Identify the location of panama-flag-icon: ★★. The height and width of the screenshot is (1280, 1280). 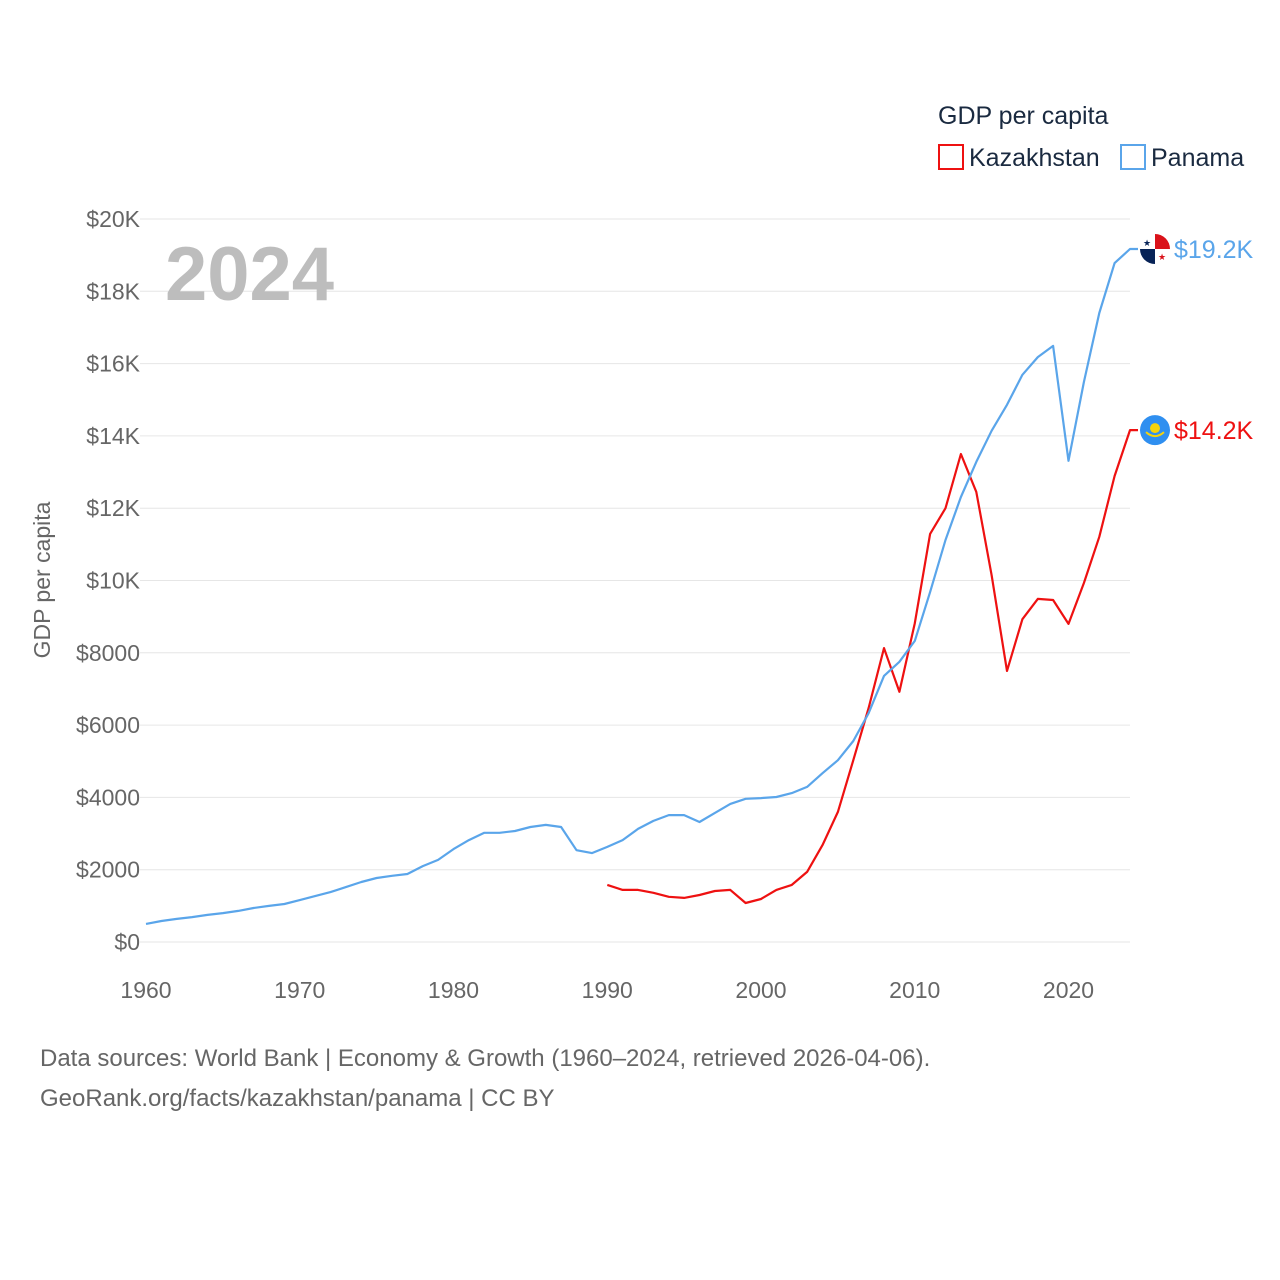
(1155, 249).